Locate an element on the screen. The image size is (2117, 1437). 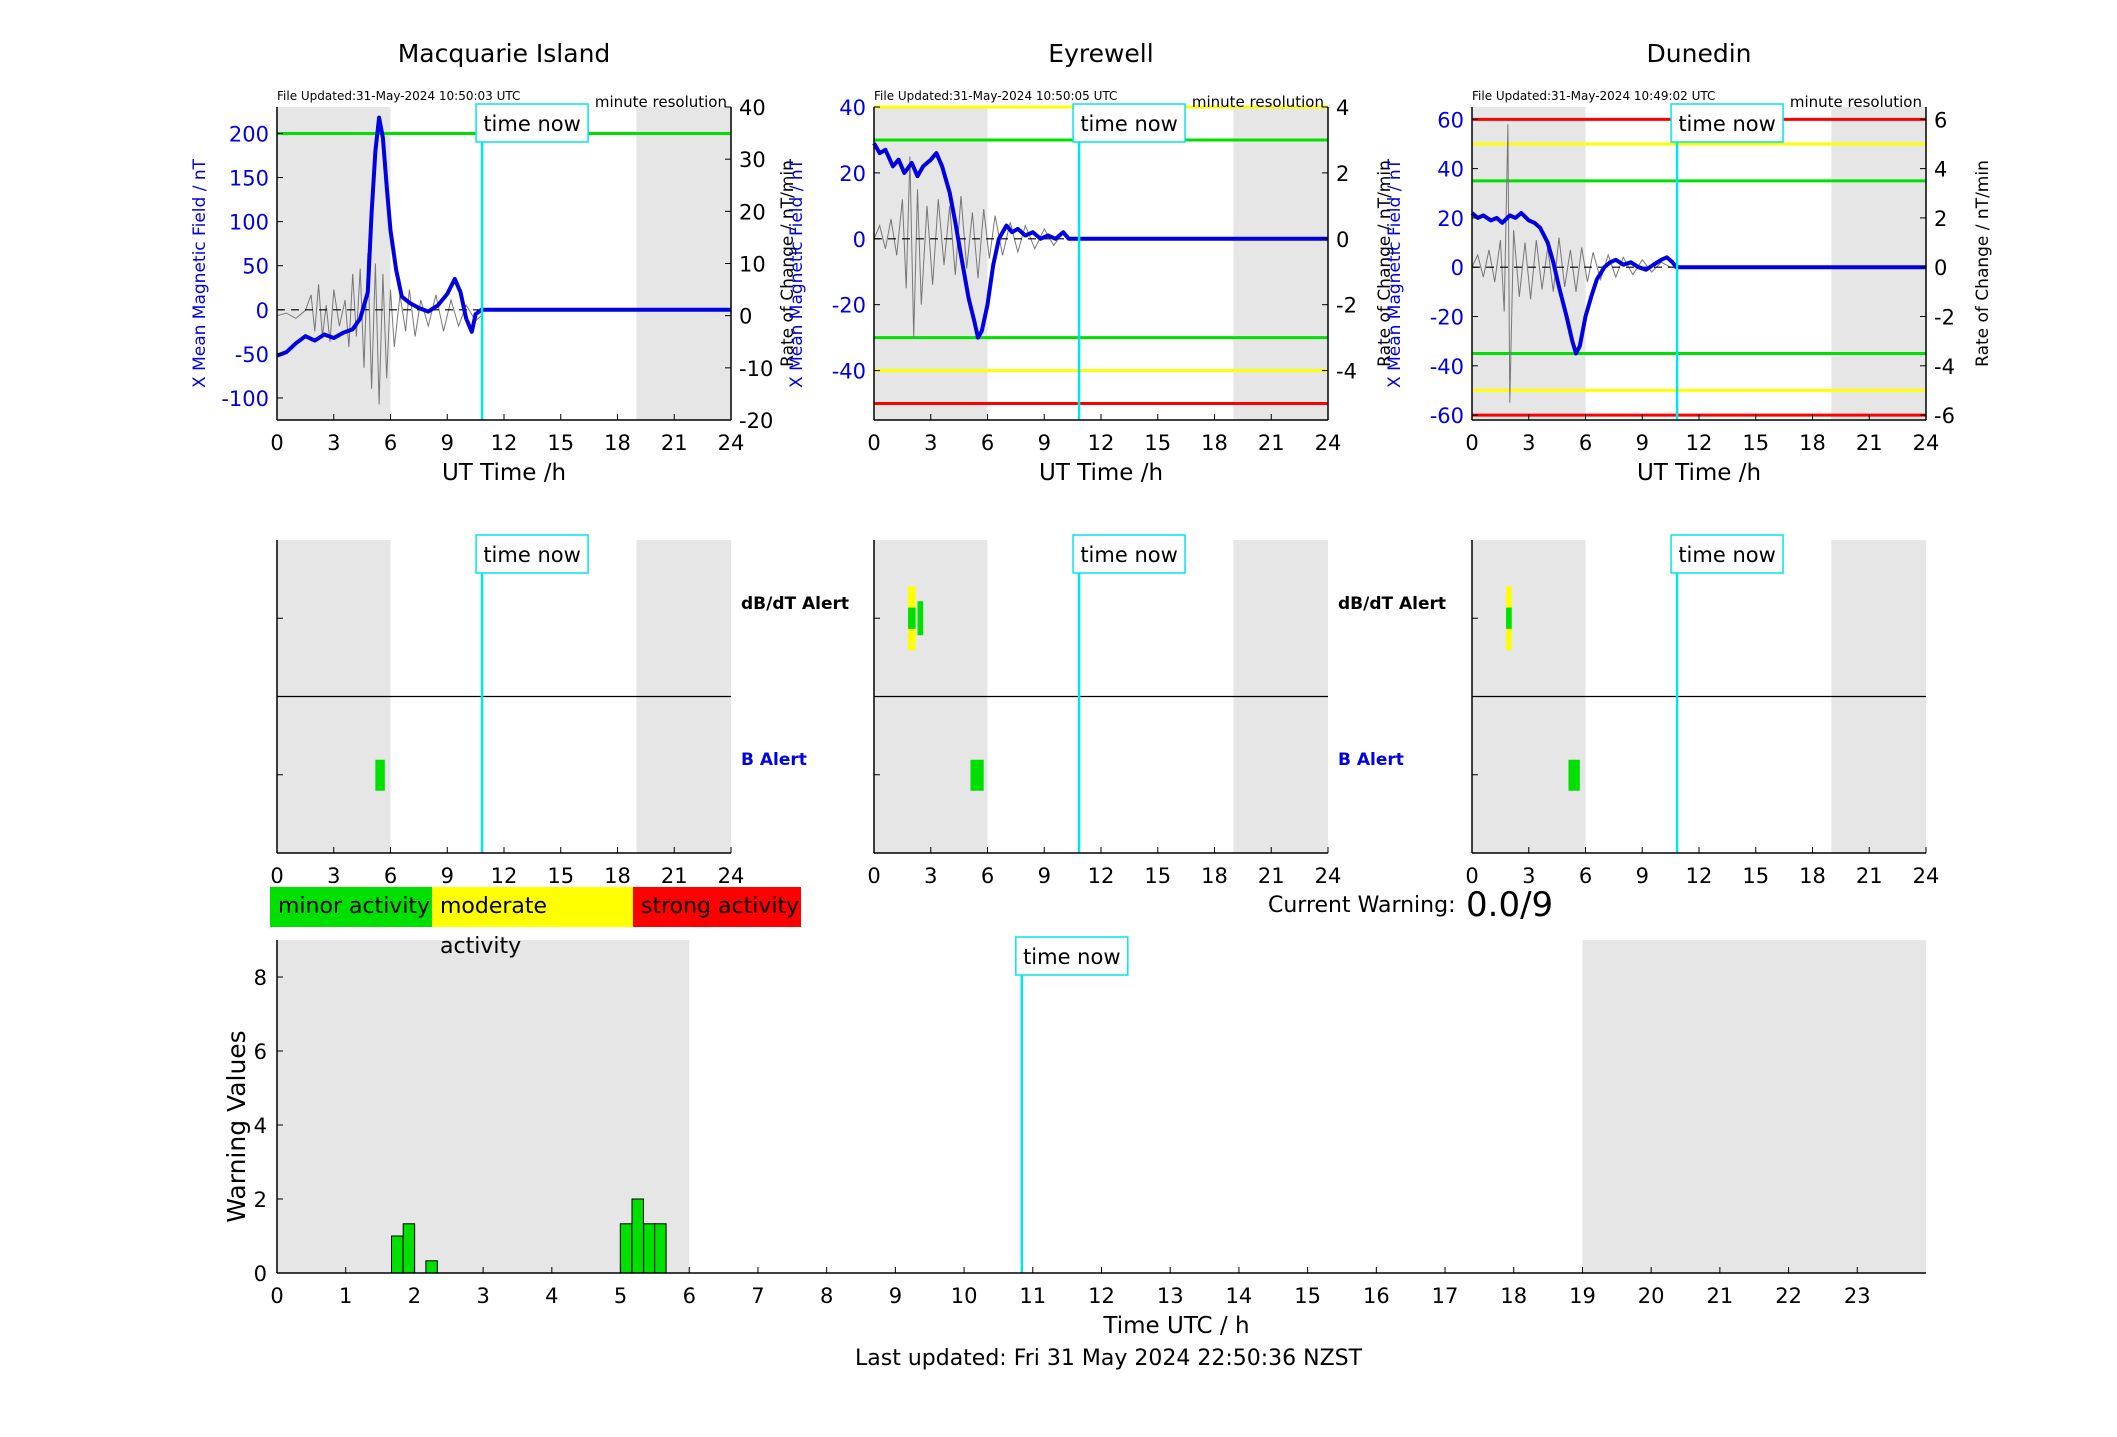
x-tick-label: 13 is located at coordinates (1170, 1296).